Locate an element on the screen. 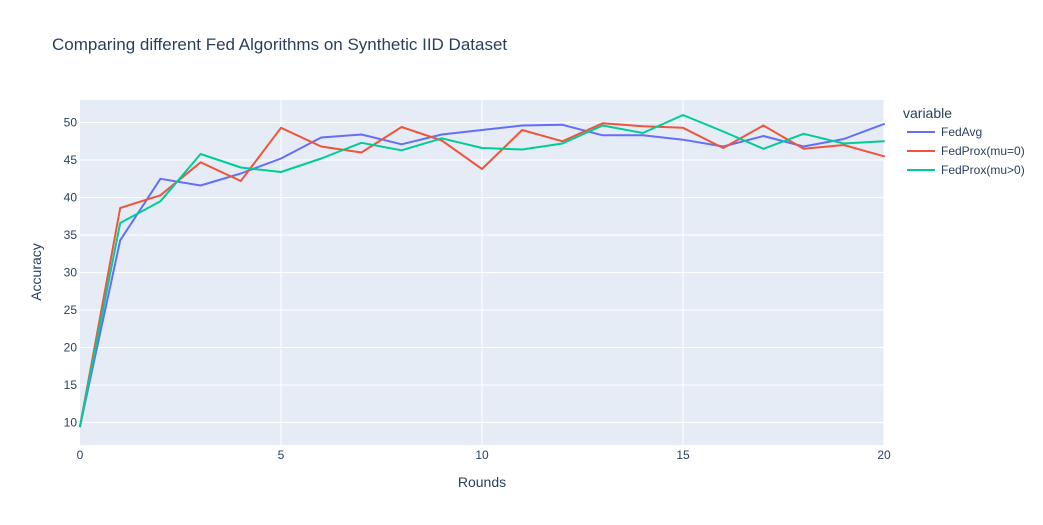  y-tick-label: 35 is located at coordinates (71, 235).